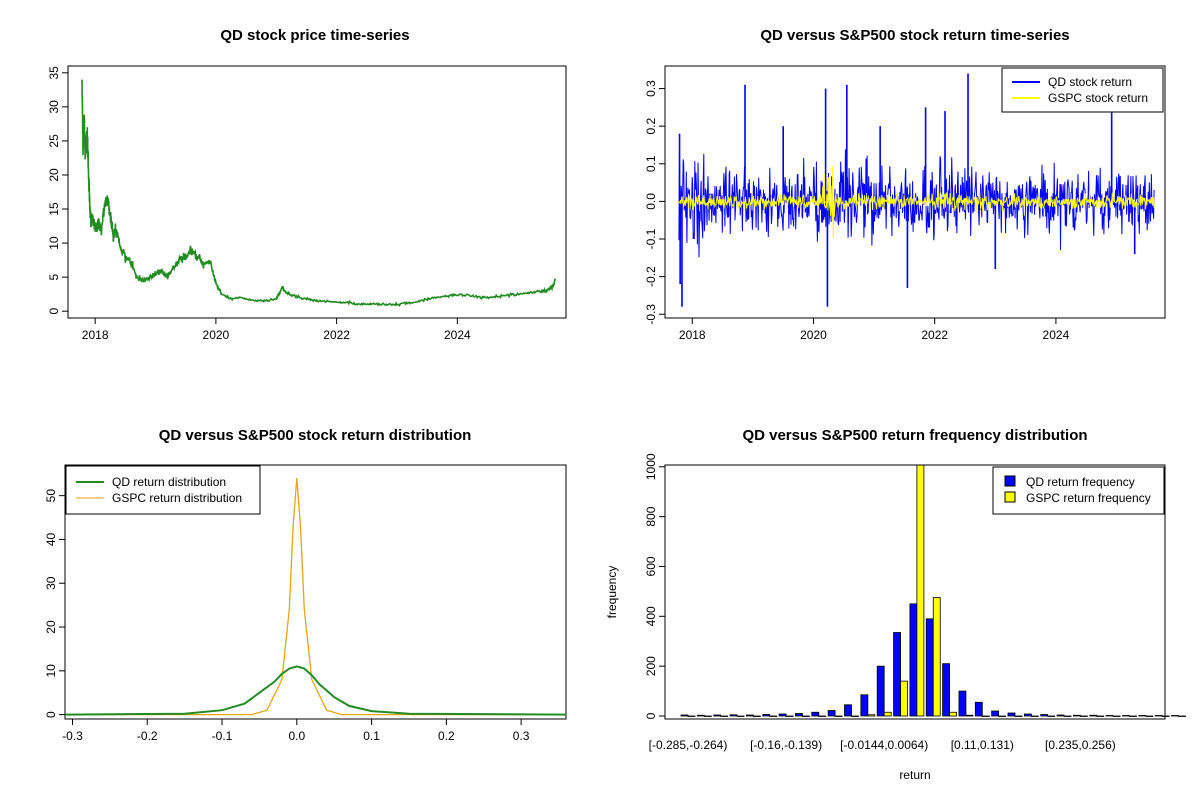  I want to click on histogram-x-tick-label: [0.11,0.131), so click(982, 745).